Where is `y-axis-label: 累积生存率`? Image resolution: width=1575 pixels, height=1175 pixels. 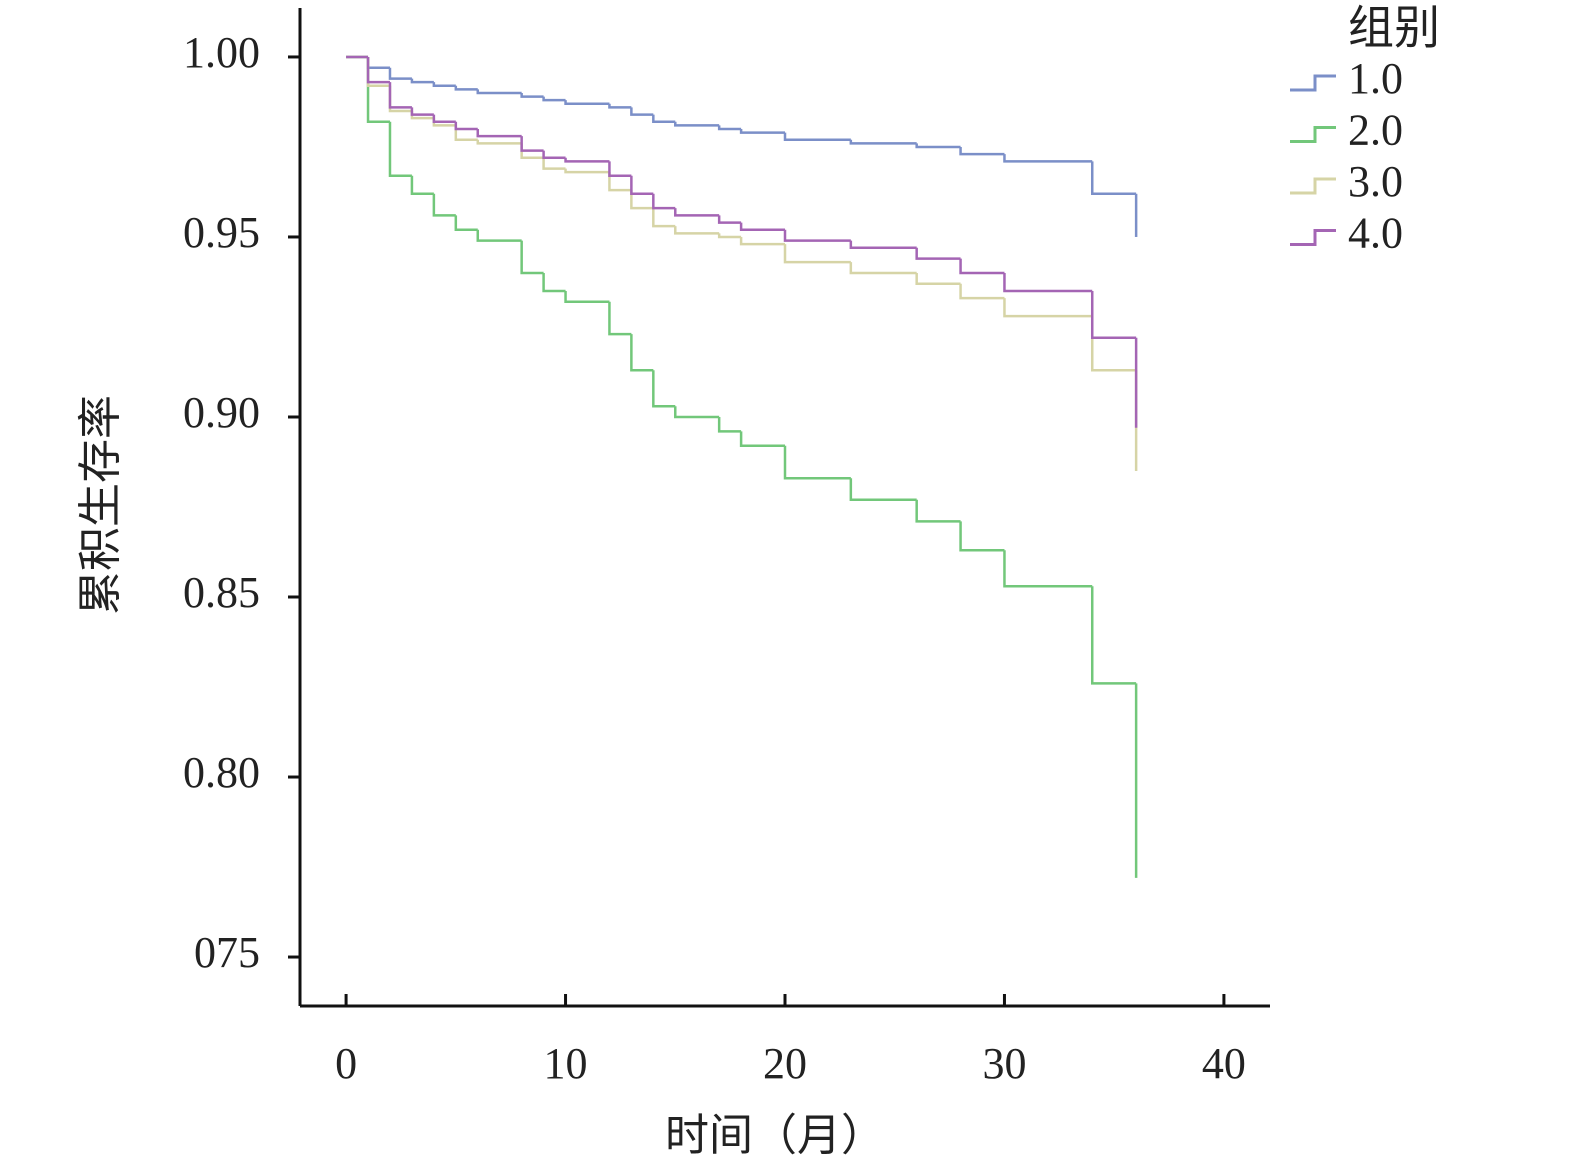 y-axis-label: 累积生存率 is located at coordinates (100, 505).